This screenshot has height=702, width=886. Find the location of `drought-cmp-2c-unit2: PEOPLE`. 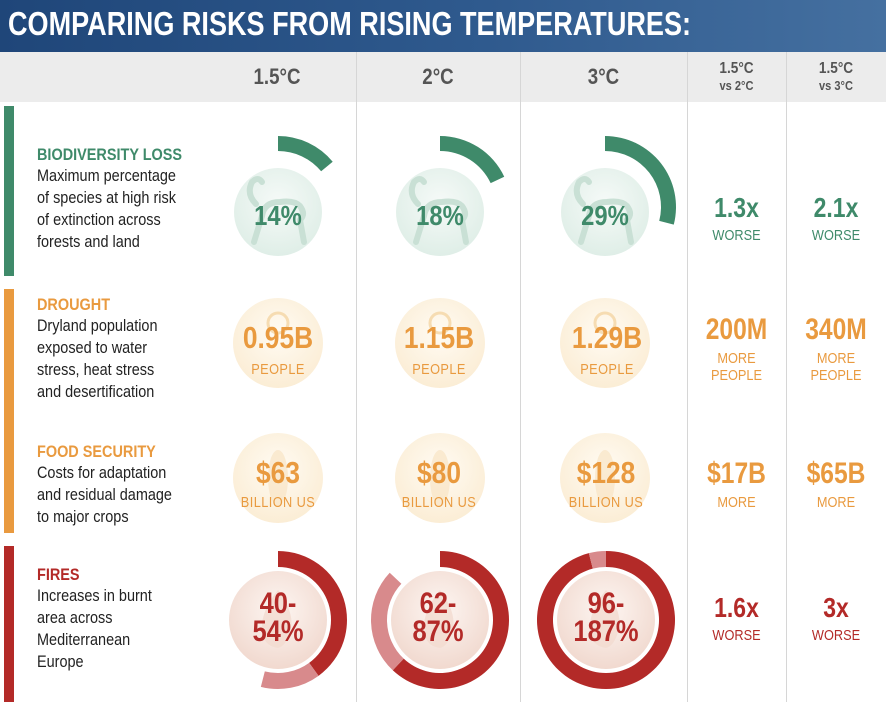

drought-cmp-2c-unit2: PEOPLE is located at coordinates (736, 375).